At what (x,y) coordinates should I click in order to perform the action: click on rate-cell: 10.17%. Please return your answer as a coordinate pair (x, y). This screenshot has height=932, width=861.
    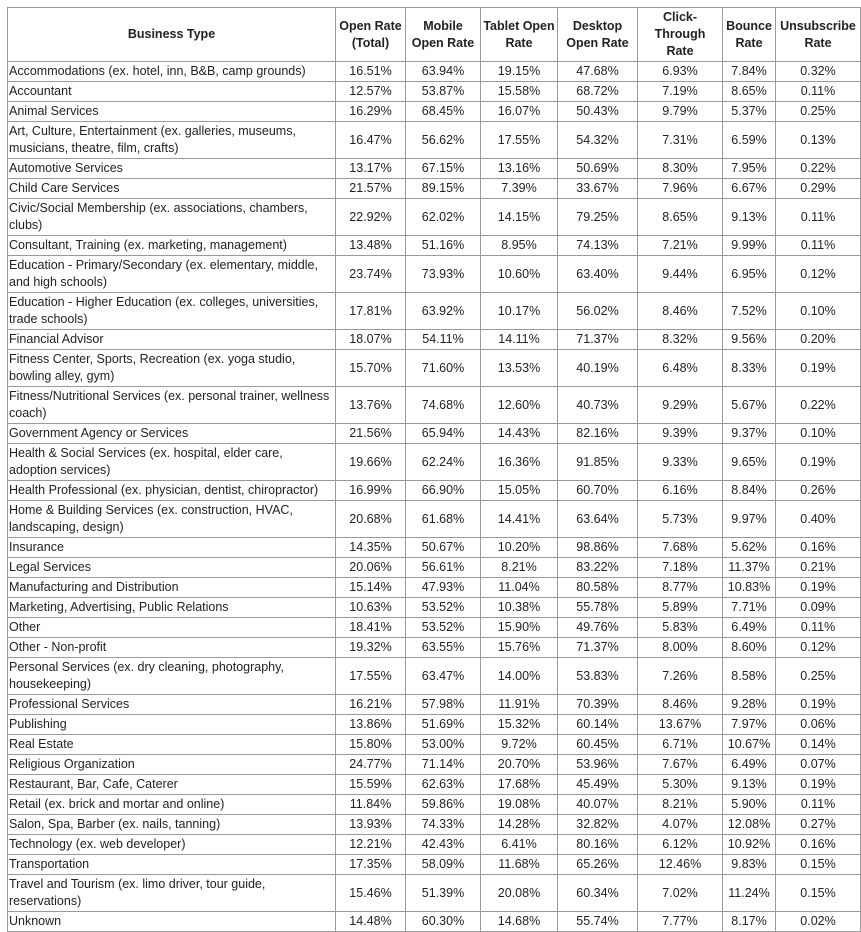
    Looking at the image, I should click on (519, 311).